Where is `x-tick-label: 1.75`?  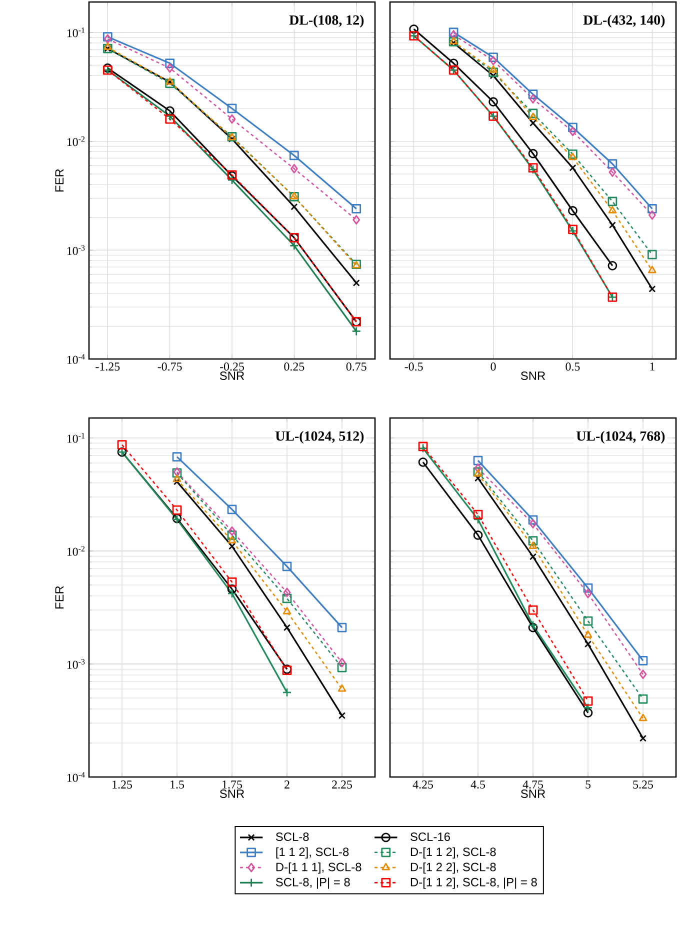
x-tick-label: 1.75 is located at coordinates (232, 784).